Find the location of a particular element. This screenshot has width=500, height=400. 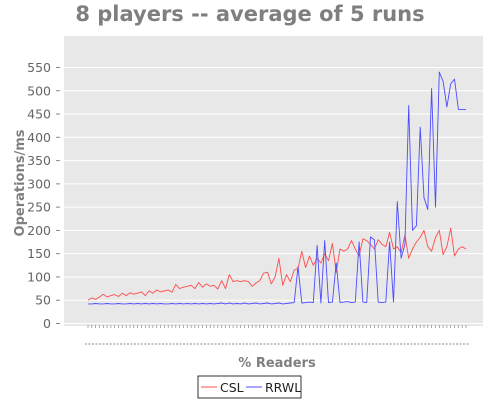

series-line-csl is located at coordinates (277, 264).